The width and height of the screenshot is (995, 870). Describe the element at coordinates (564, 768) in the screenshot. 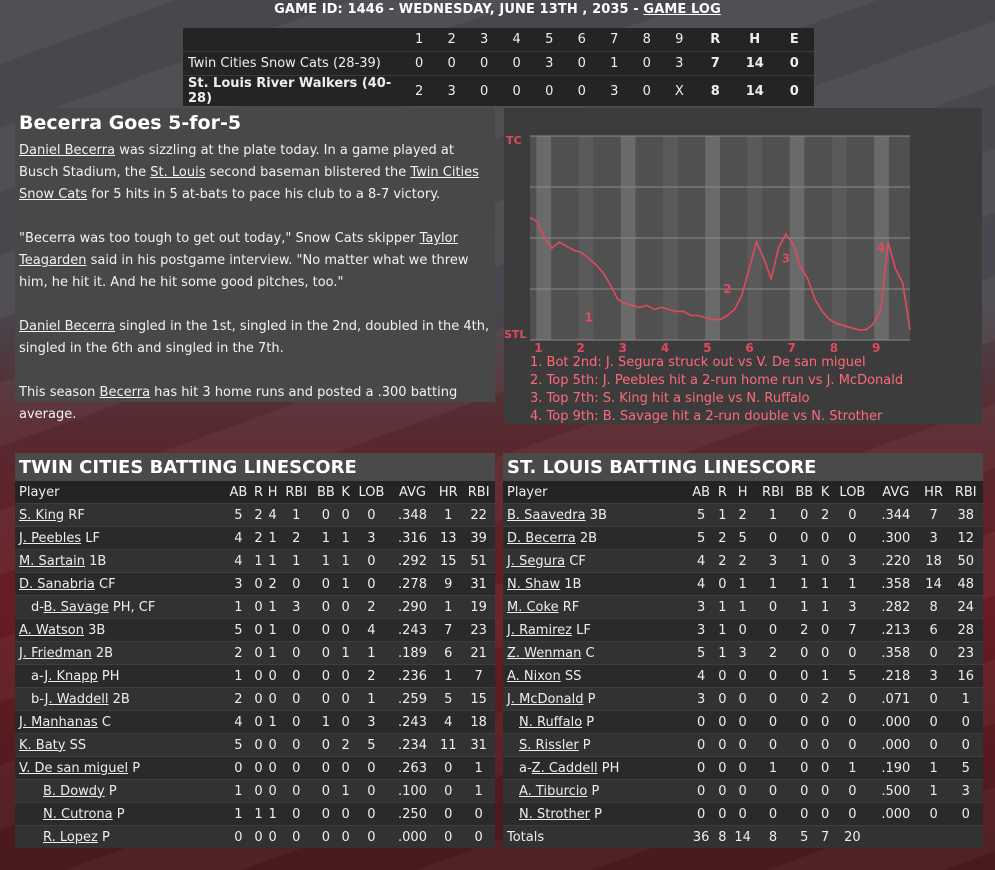

I see `player-link: Z. Caddell` at that location.